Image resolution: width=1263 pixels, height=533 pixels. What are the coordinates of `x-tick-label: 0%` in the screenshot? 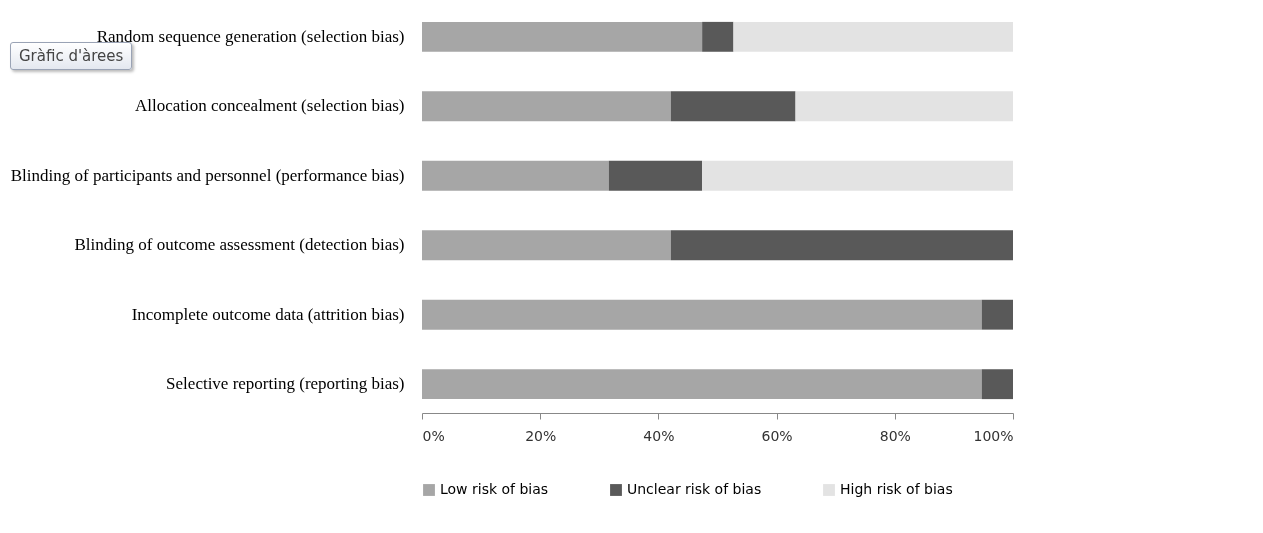 It's located at (433, 435).